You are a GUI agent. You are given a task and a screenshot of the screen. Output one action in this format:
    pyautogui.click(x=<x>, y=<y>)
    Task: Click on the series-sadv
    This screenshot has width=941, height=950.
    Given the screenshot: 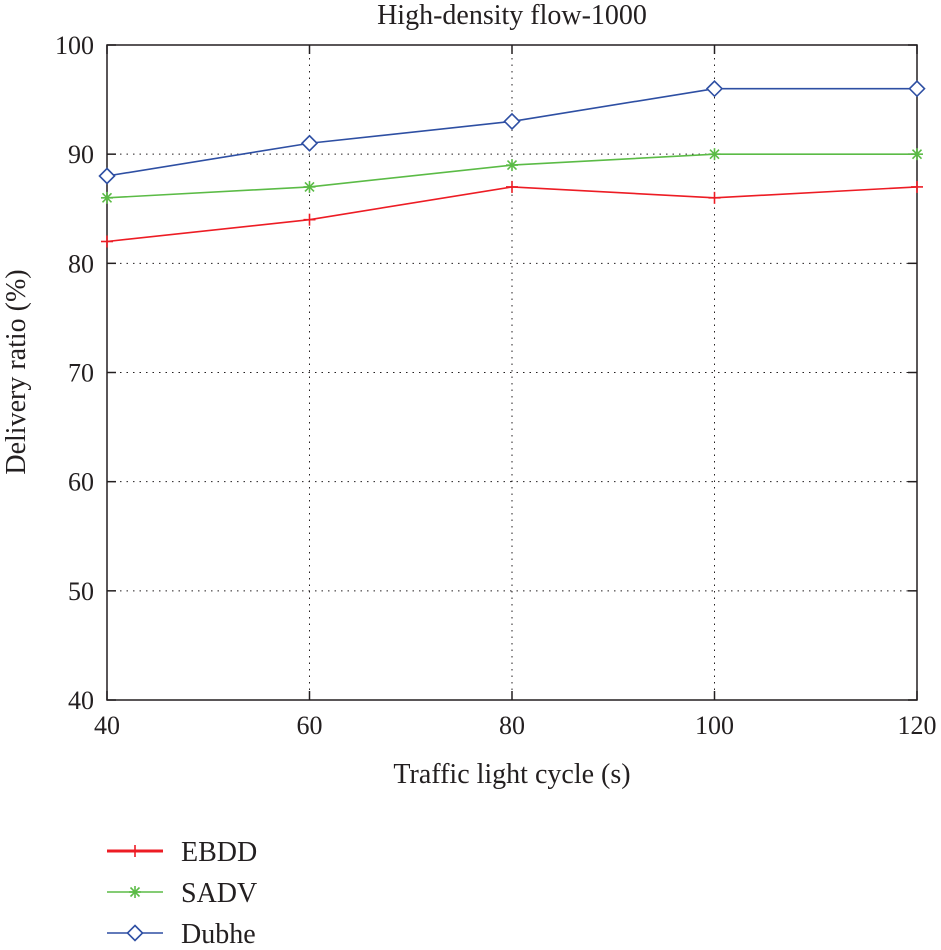 What is the action you would take?
    pyautogui.click(x=512, y=176)
    